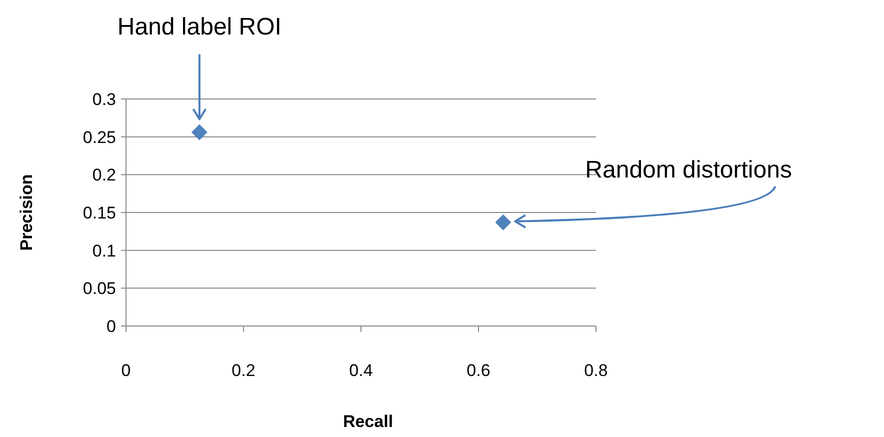 This screenshot has width=884, height=437. I want to click on x-axis-title: Recall, so click(368, 421).